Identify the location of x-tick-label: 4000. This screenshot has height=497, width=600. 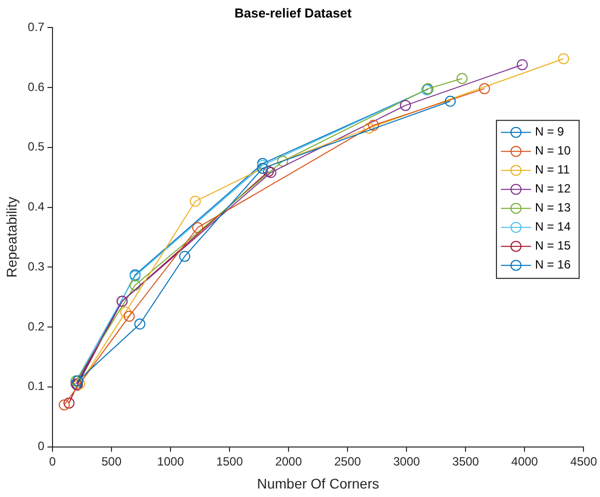
(524, 461).